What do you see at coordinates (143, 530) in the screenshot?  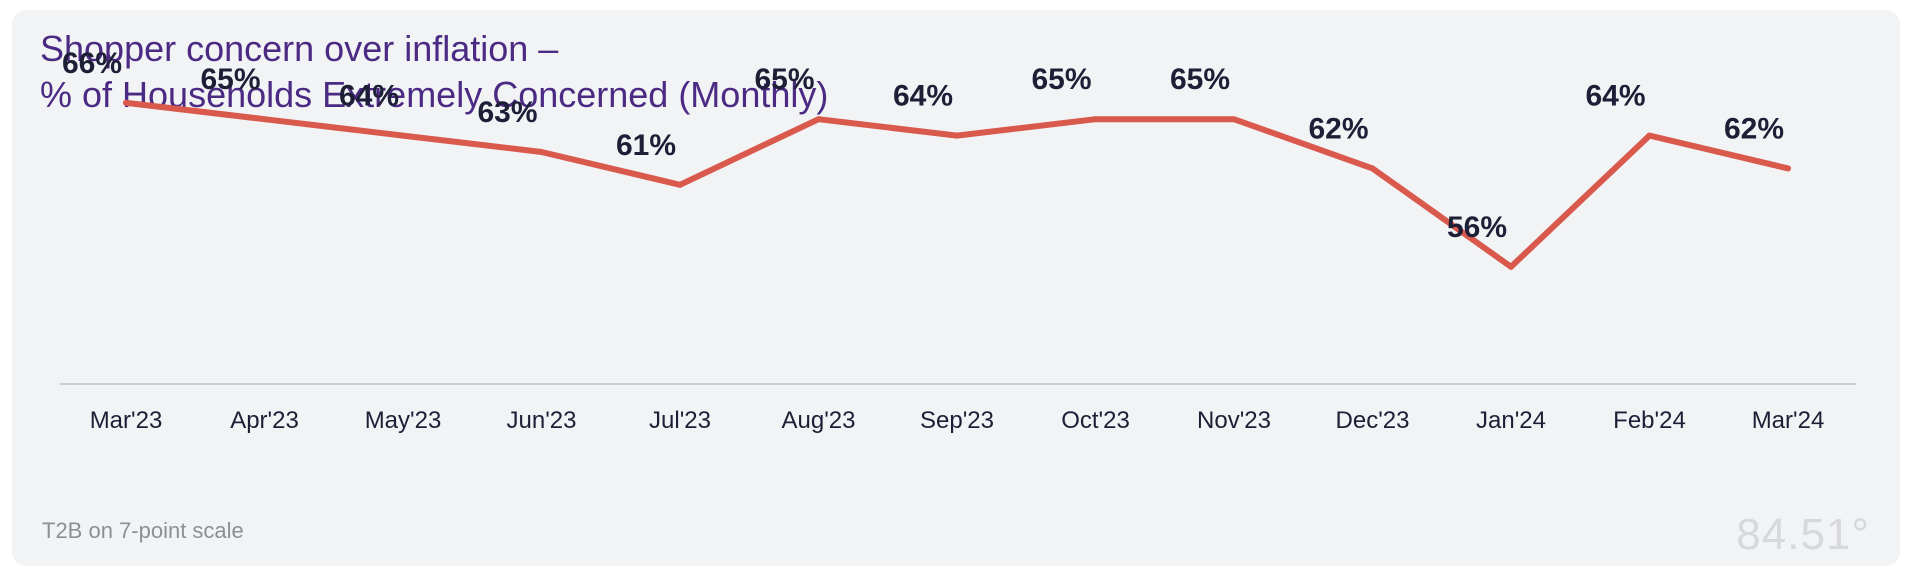 I see `footnote: T2B on 7-point scale` at bounding box center [143, 530].